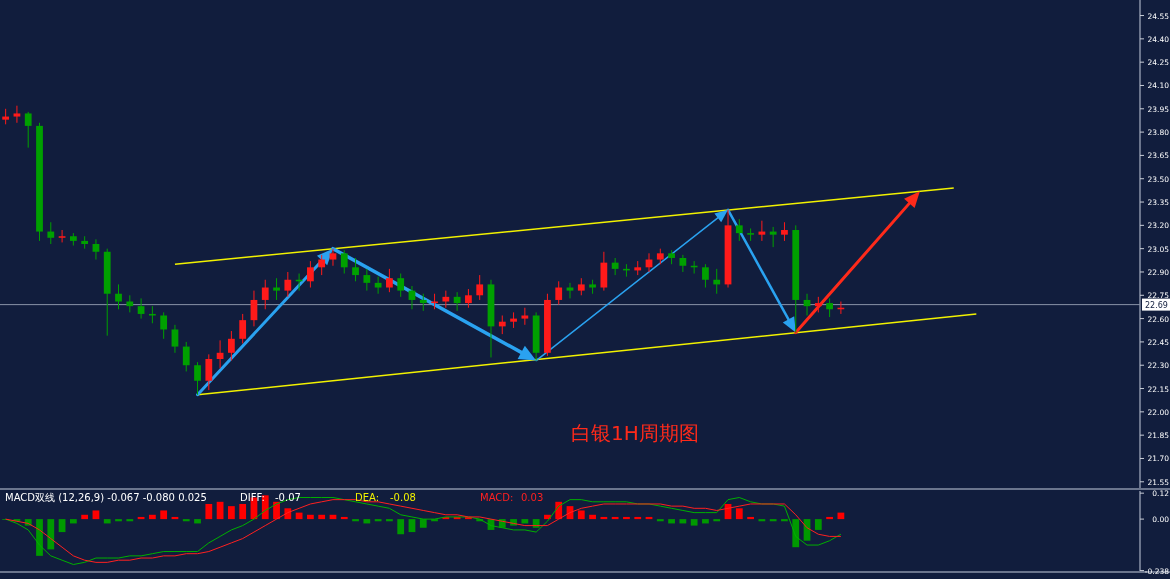 The image size is (1170, 579). What do you see at coordinates (497, 497) in the screenshot?
I see `annotation: MACD:` at bounding box center [497, 497].